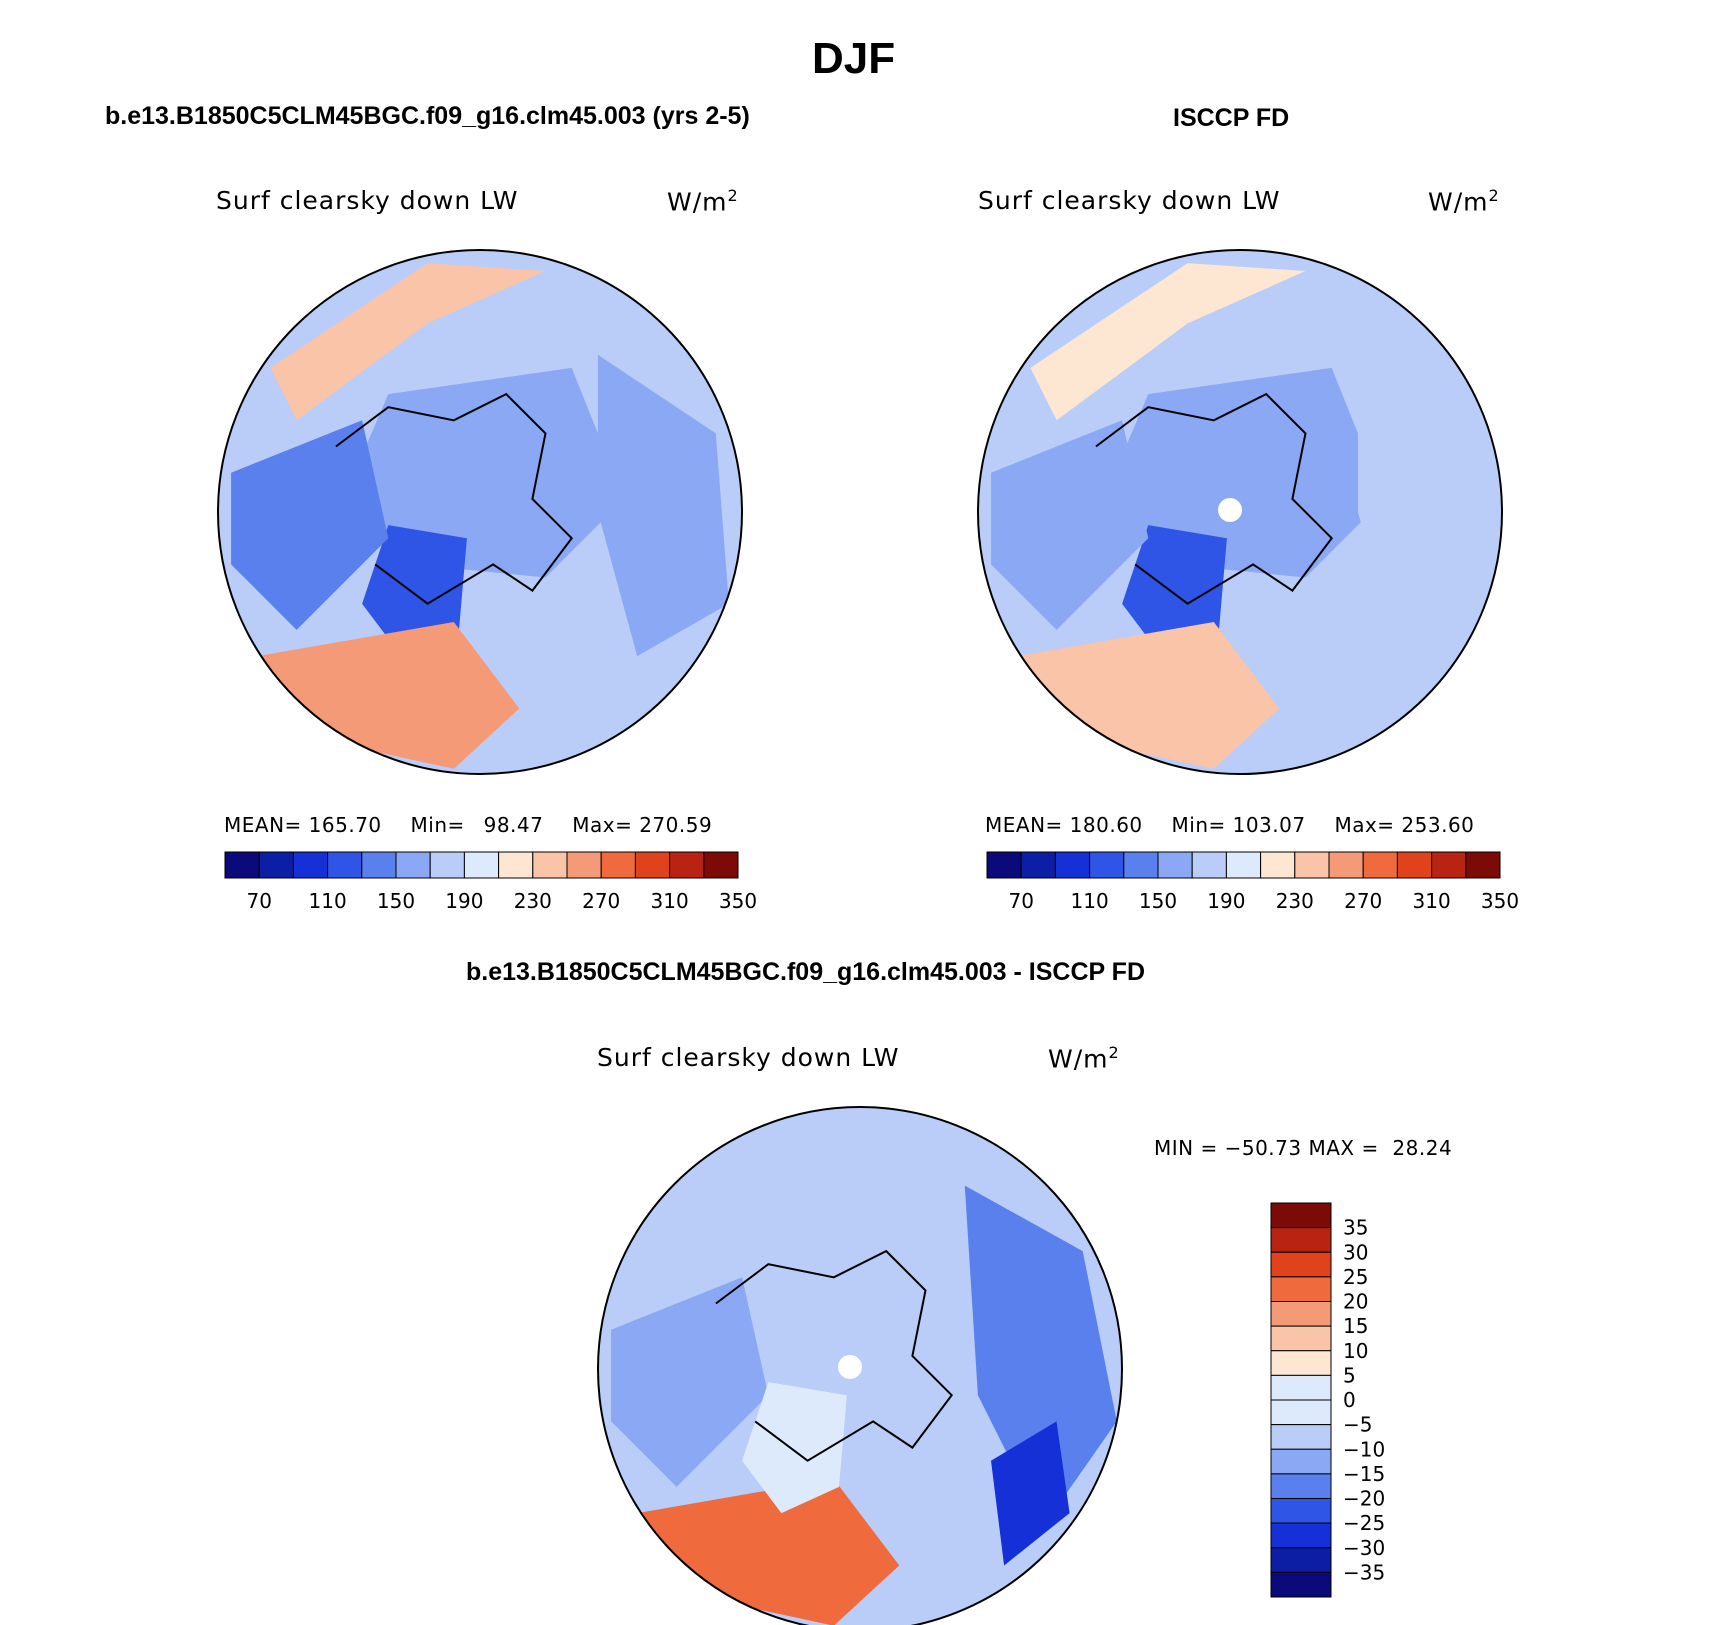 The width and height of the screenshot is (1710, 1625). What do you see at coordinates (794, 1448) in the screenshot?
I see `map3-region-greenland` at bounding box center [794, 1448].